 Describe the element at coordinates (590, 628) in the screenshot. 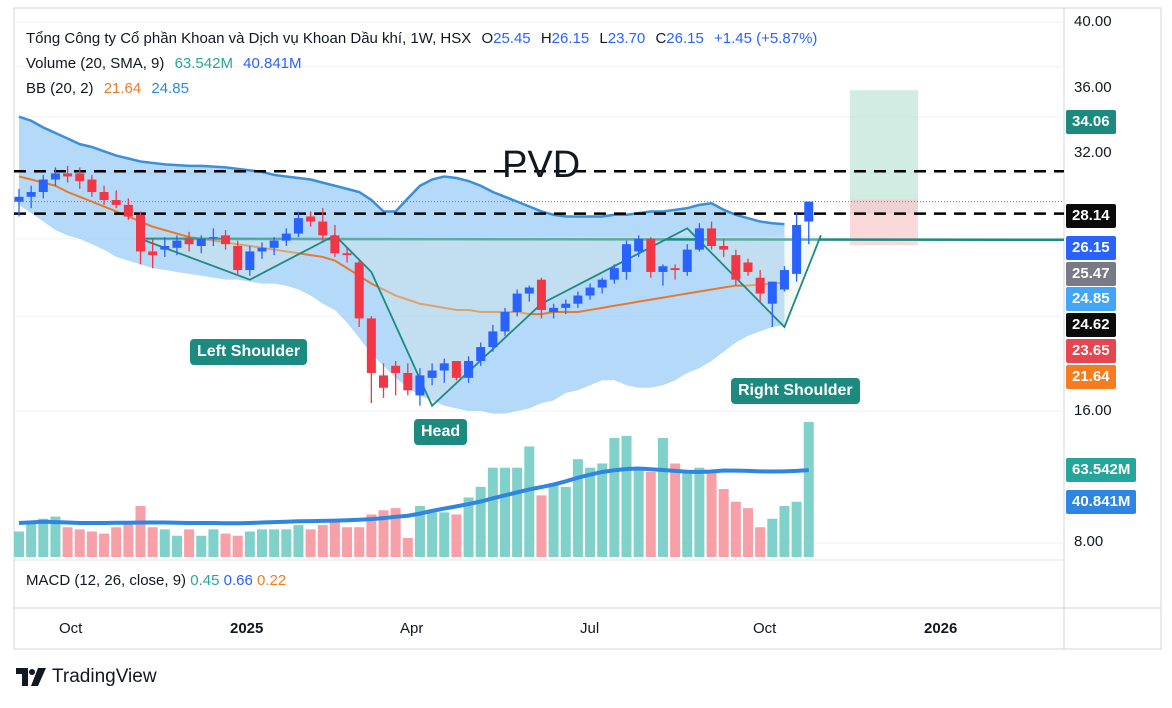

I see `x-tick-label: Jul` at that location.